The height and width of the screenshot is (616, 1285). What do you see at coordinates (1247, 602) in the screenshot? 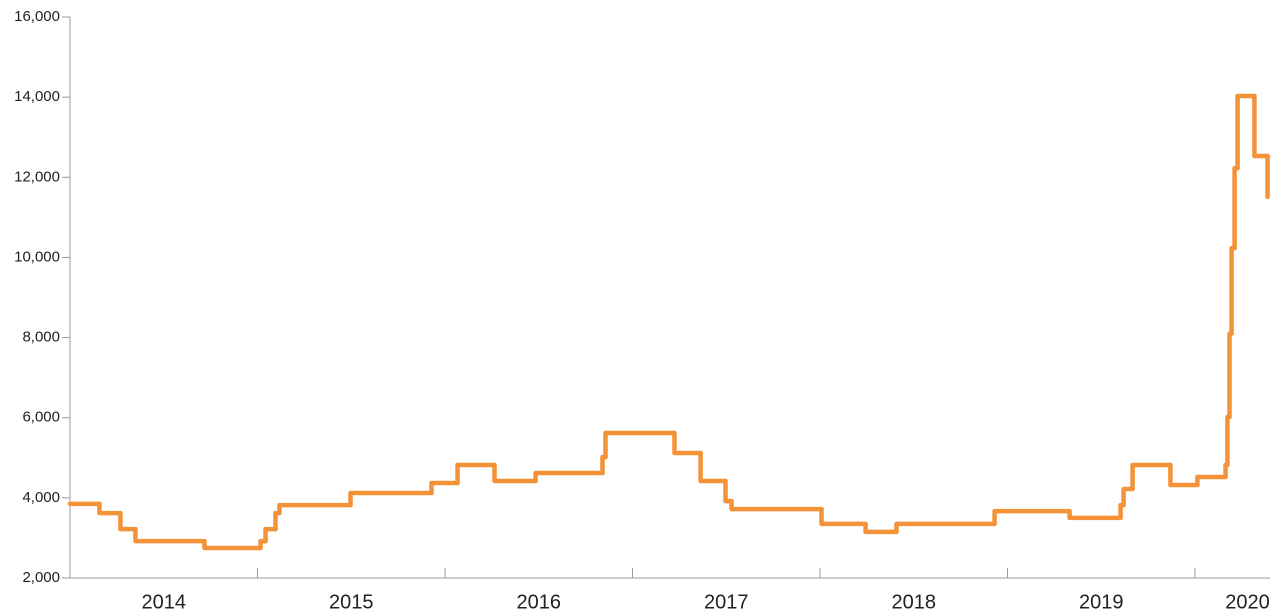
I see `x-tick-label: 2020` at bounding box center [1247, 602].